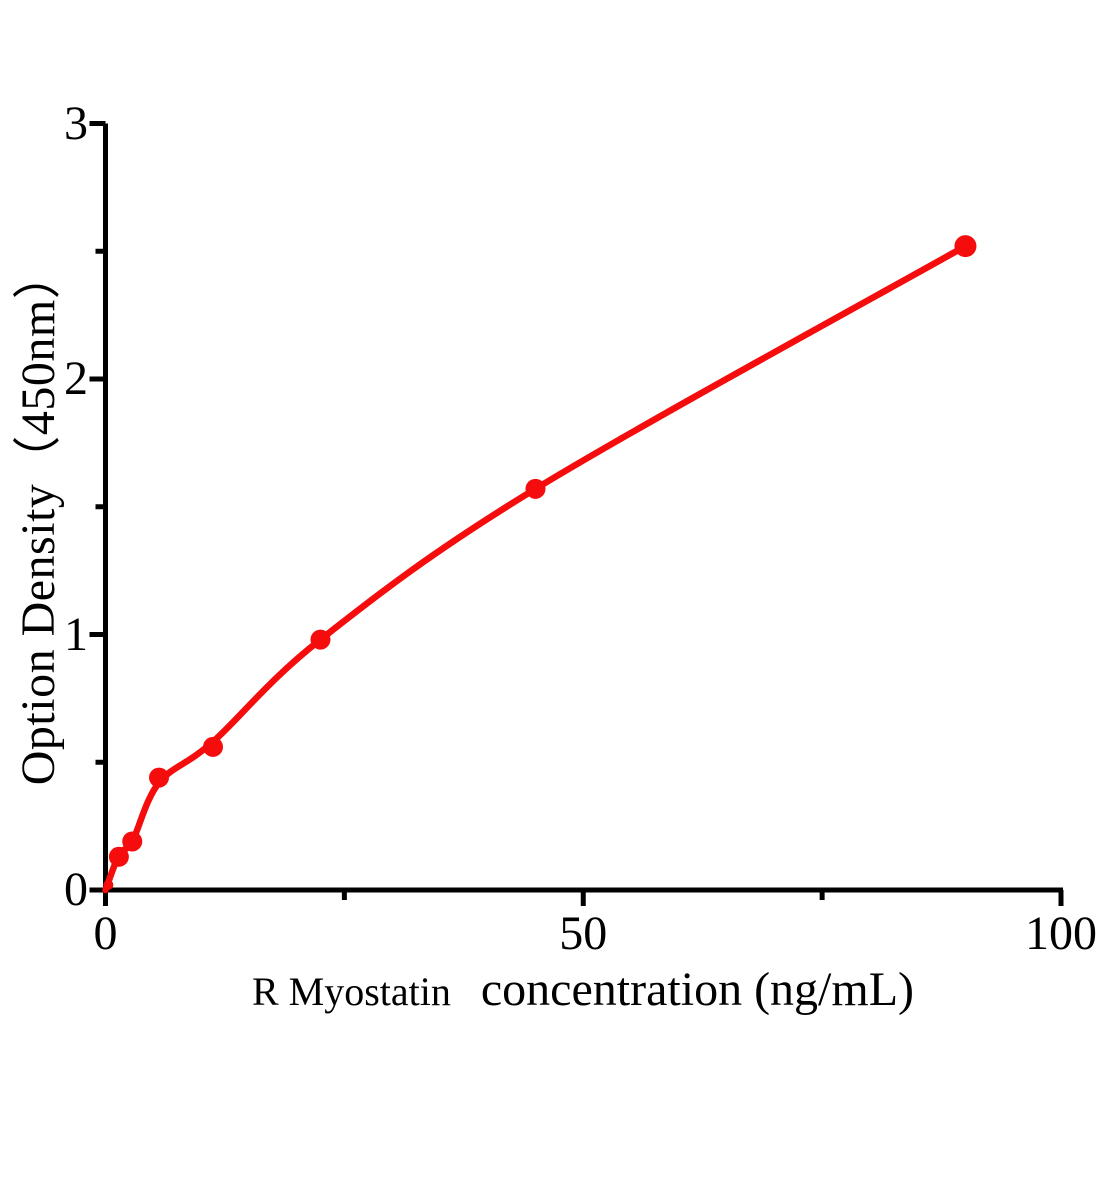  What do you see at coordinates (583, 933) in the screenshot?
I see `x-tick-label: 50` at bounding box center [583, 933].